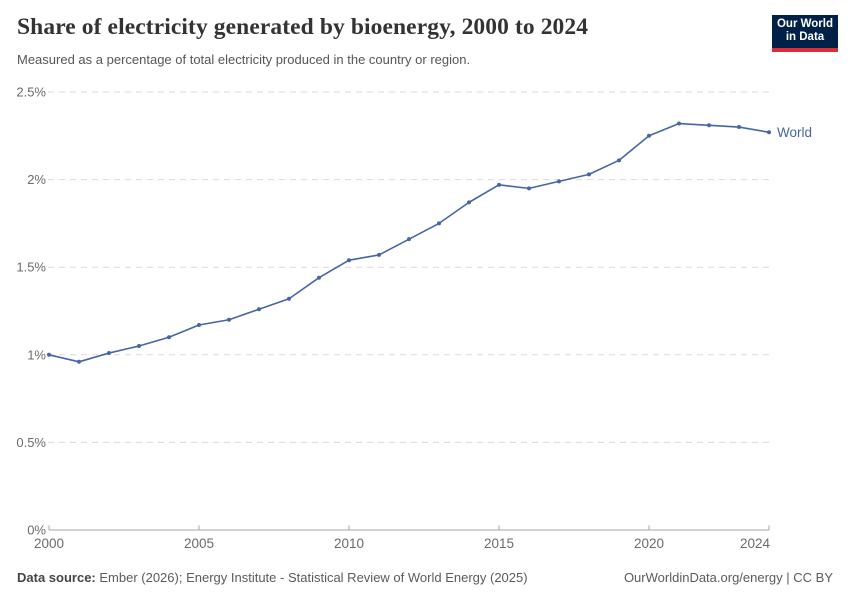 The image size is (850, 600). What do you see at coordinates (804, 24) in the screenshot?
I see `owid-logo-line1: Our World` at bounding box center [804, 24].